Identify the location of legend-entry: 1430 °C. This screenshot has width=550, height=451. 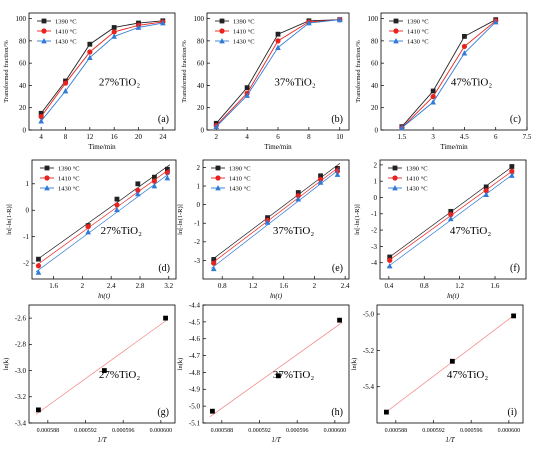
(66, 41).